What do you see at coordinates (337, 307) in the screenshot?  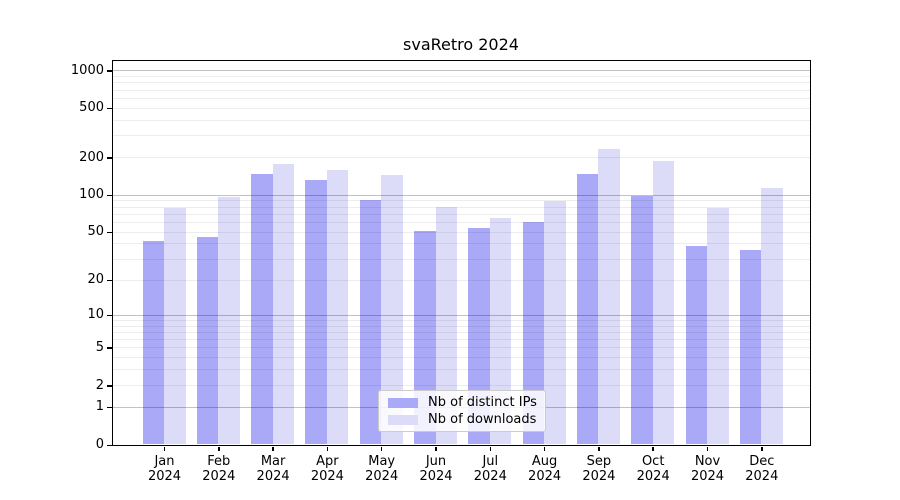 I see `bar-downloads-apr` at bounding box center [337, 307].